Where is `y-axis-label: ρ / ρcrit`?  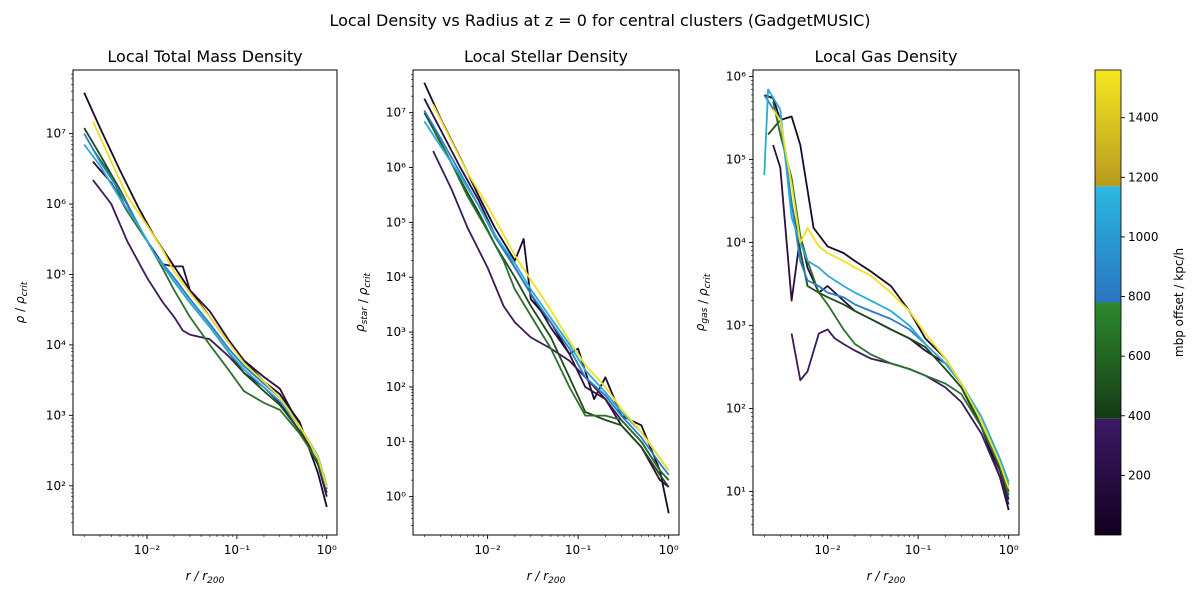 y-axis-label: ρ / ρcrit is located at coordinates (21, 302).